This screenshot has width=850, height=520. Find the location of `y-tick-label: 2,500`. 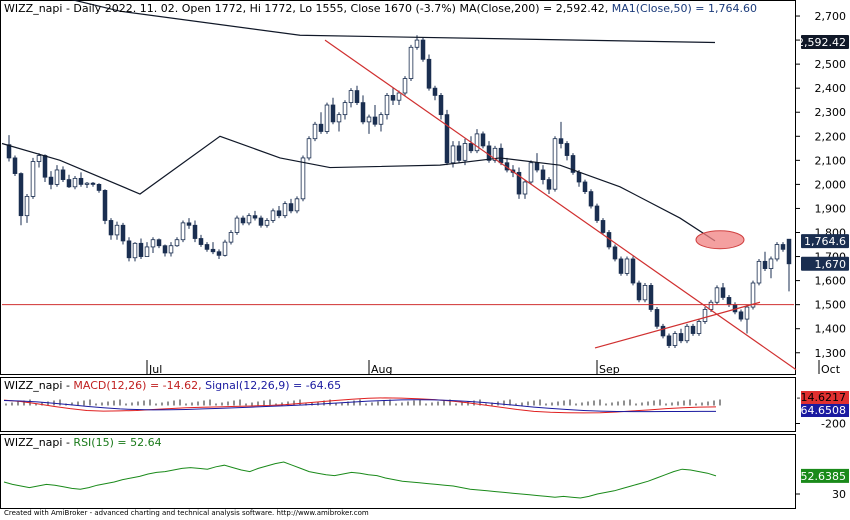

y-tick-label: 2,500 is located at coordinates (831, 64).